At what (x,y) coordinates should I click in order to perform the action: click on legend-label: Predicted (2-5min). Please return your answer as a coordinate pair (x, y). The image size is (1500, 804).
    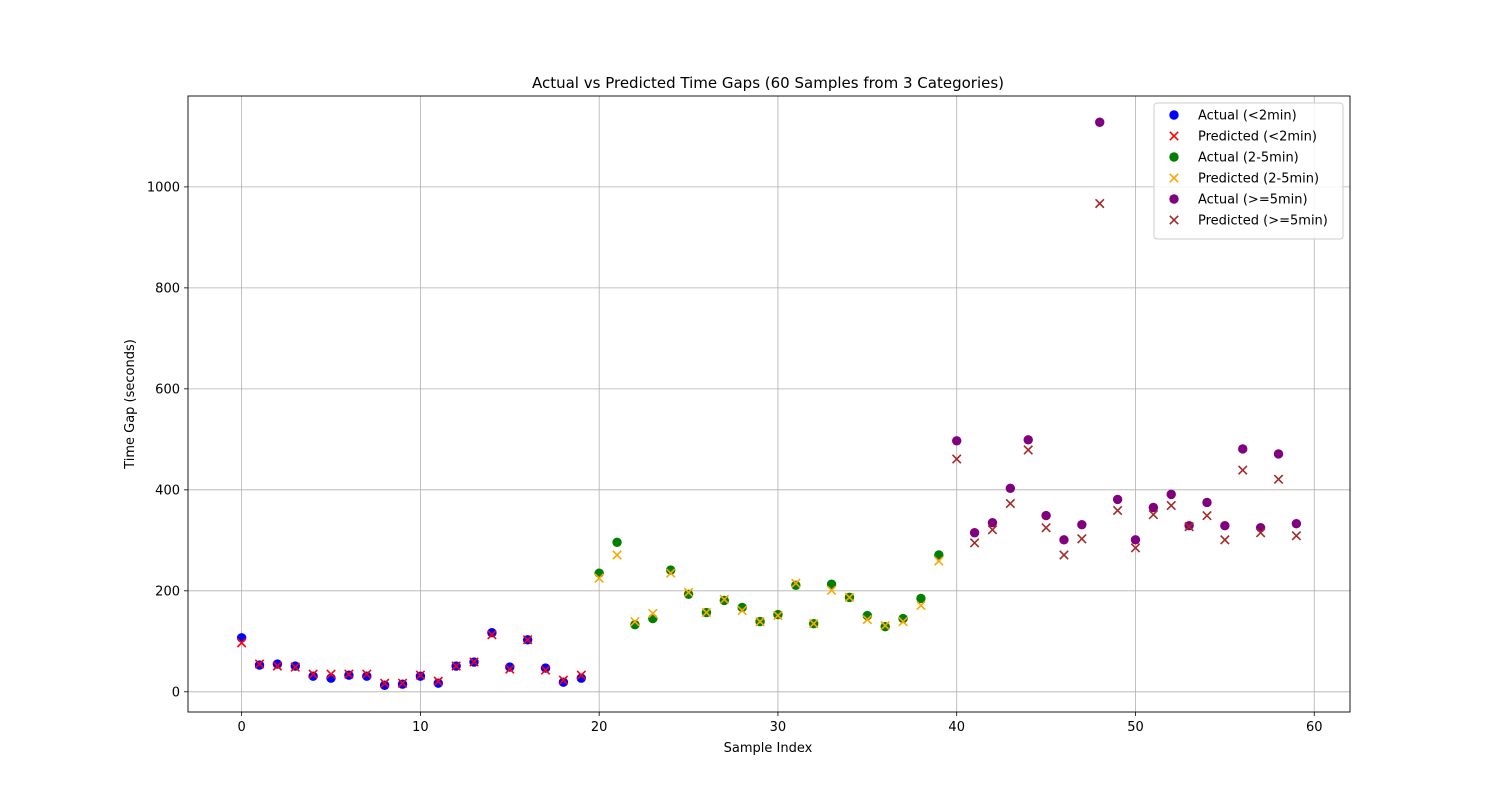
    Looking at the image, I should click on (1258, 179).